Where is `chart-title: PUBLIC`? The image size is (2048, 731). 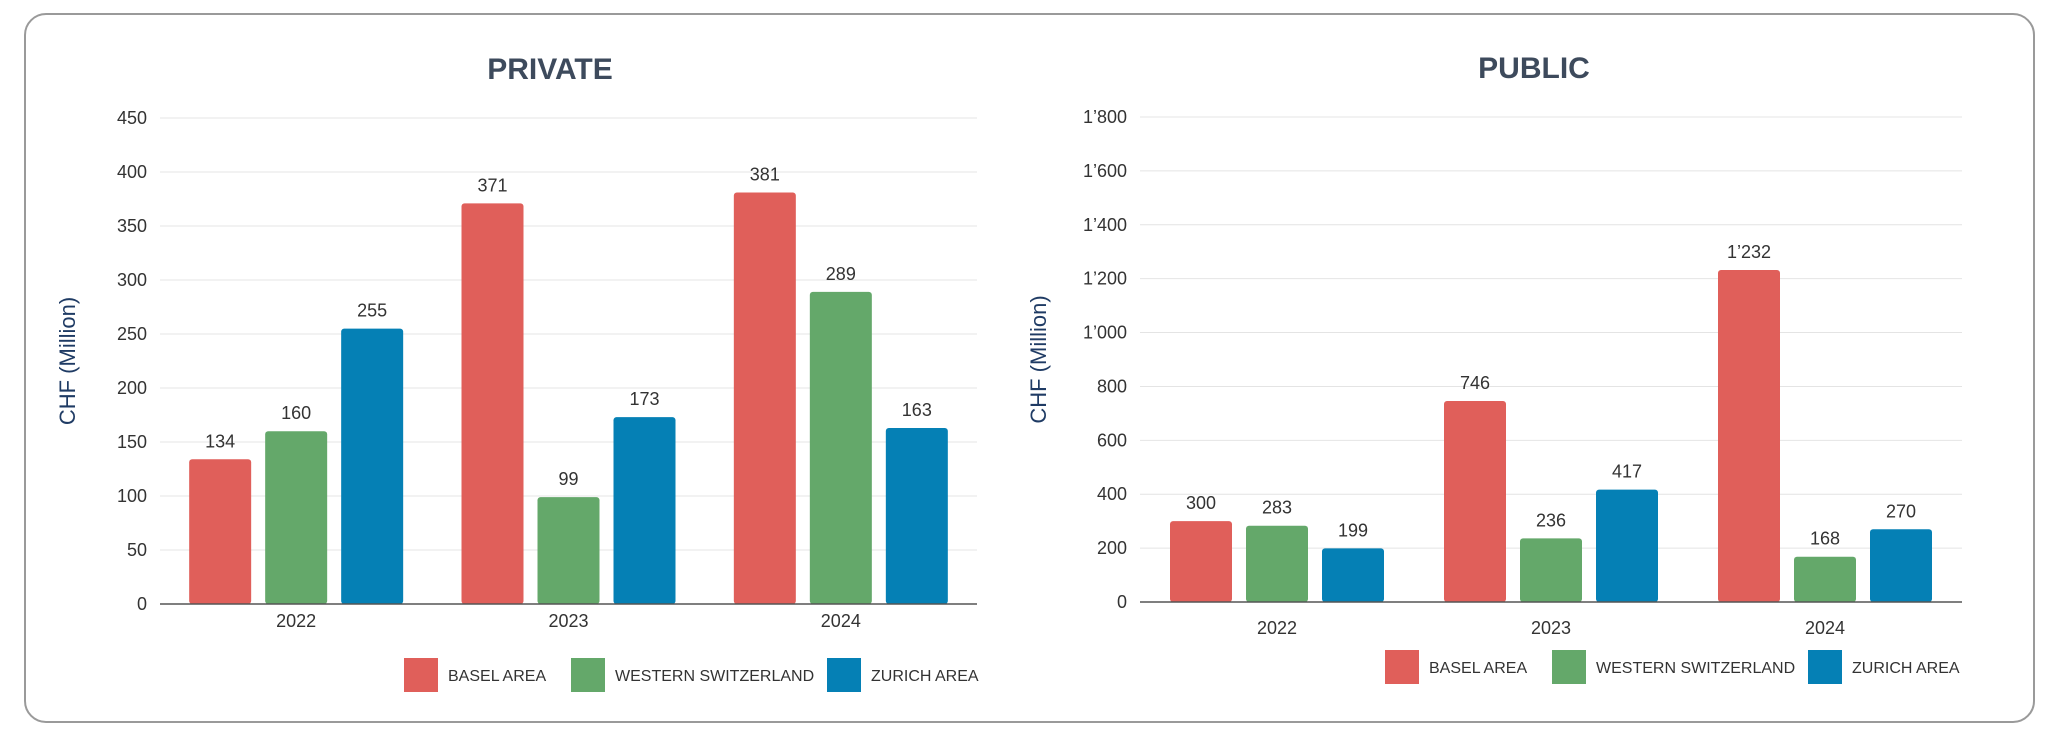 chart-title: PUBLIC is located at coordinates (1534, 68).